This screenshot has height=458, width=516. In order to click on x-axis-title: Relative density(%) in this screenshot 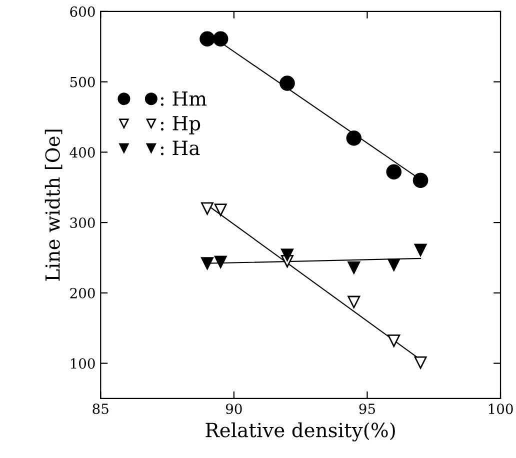, I will do `click(300, 432)`.